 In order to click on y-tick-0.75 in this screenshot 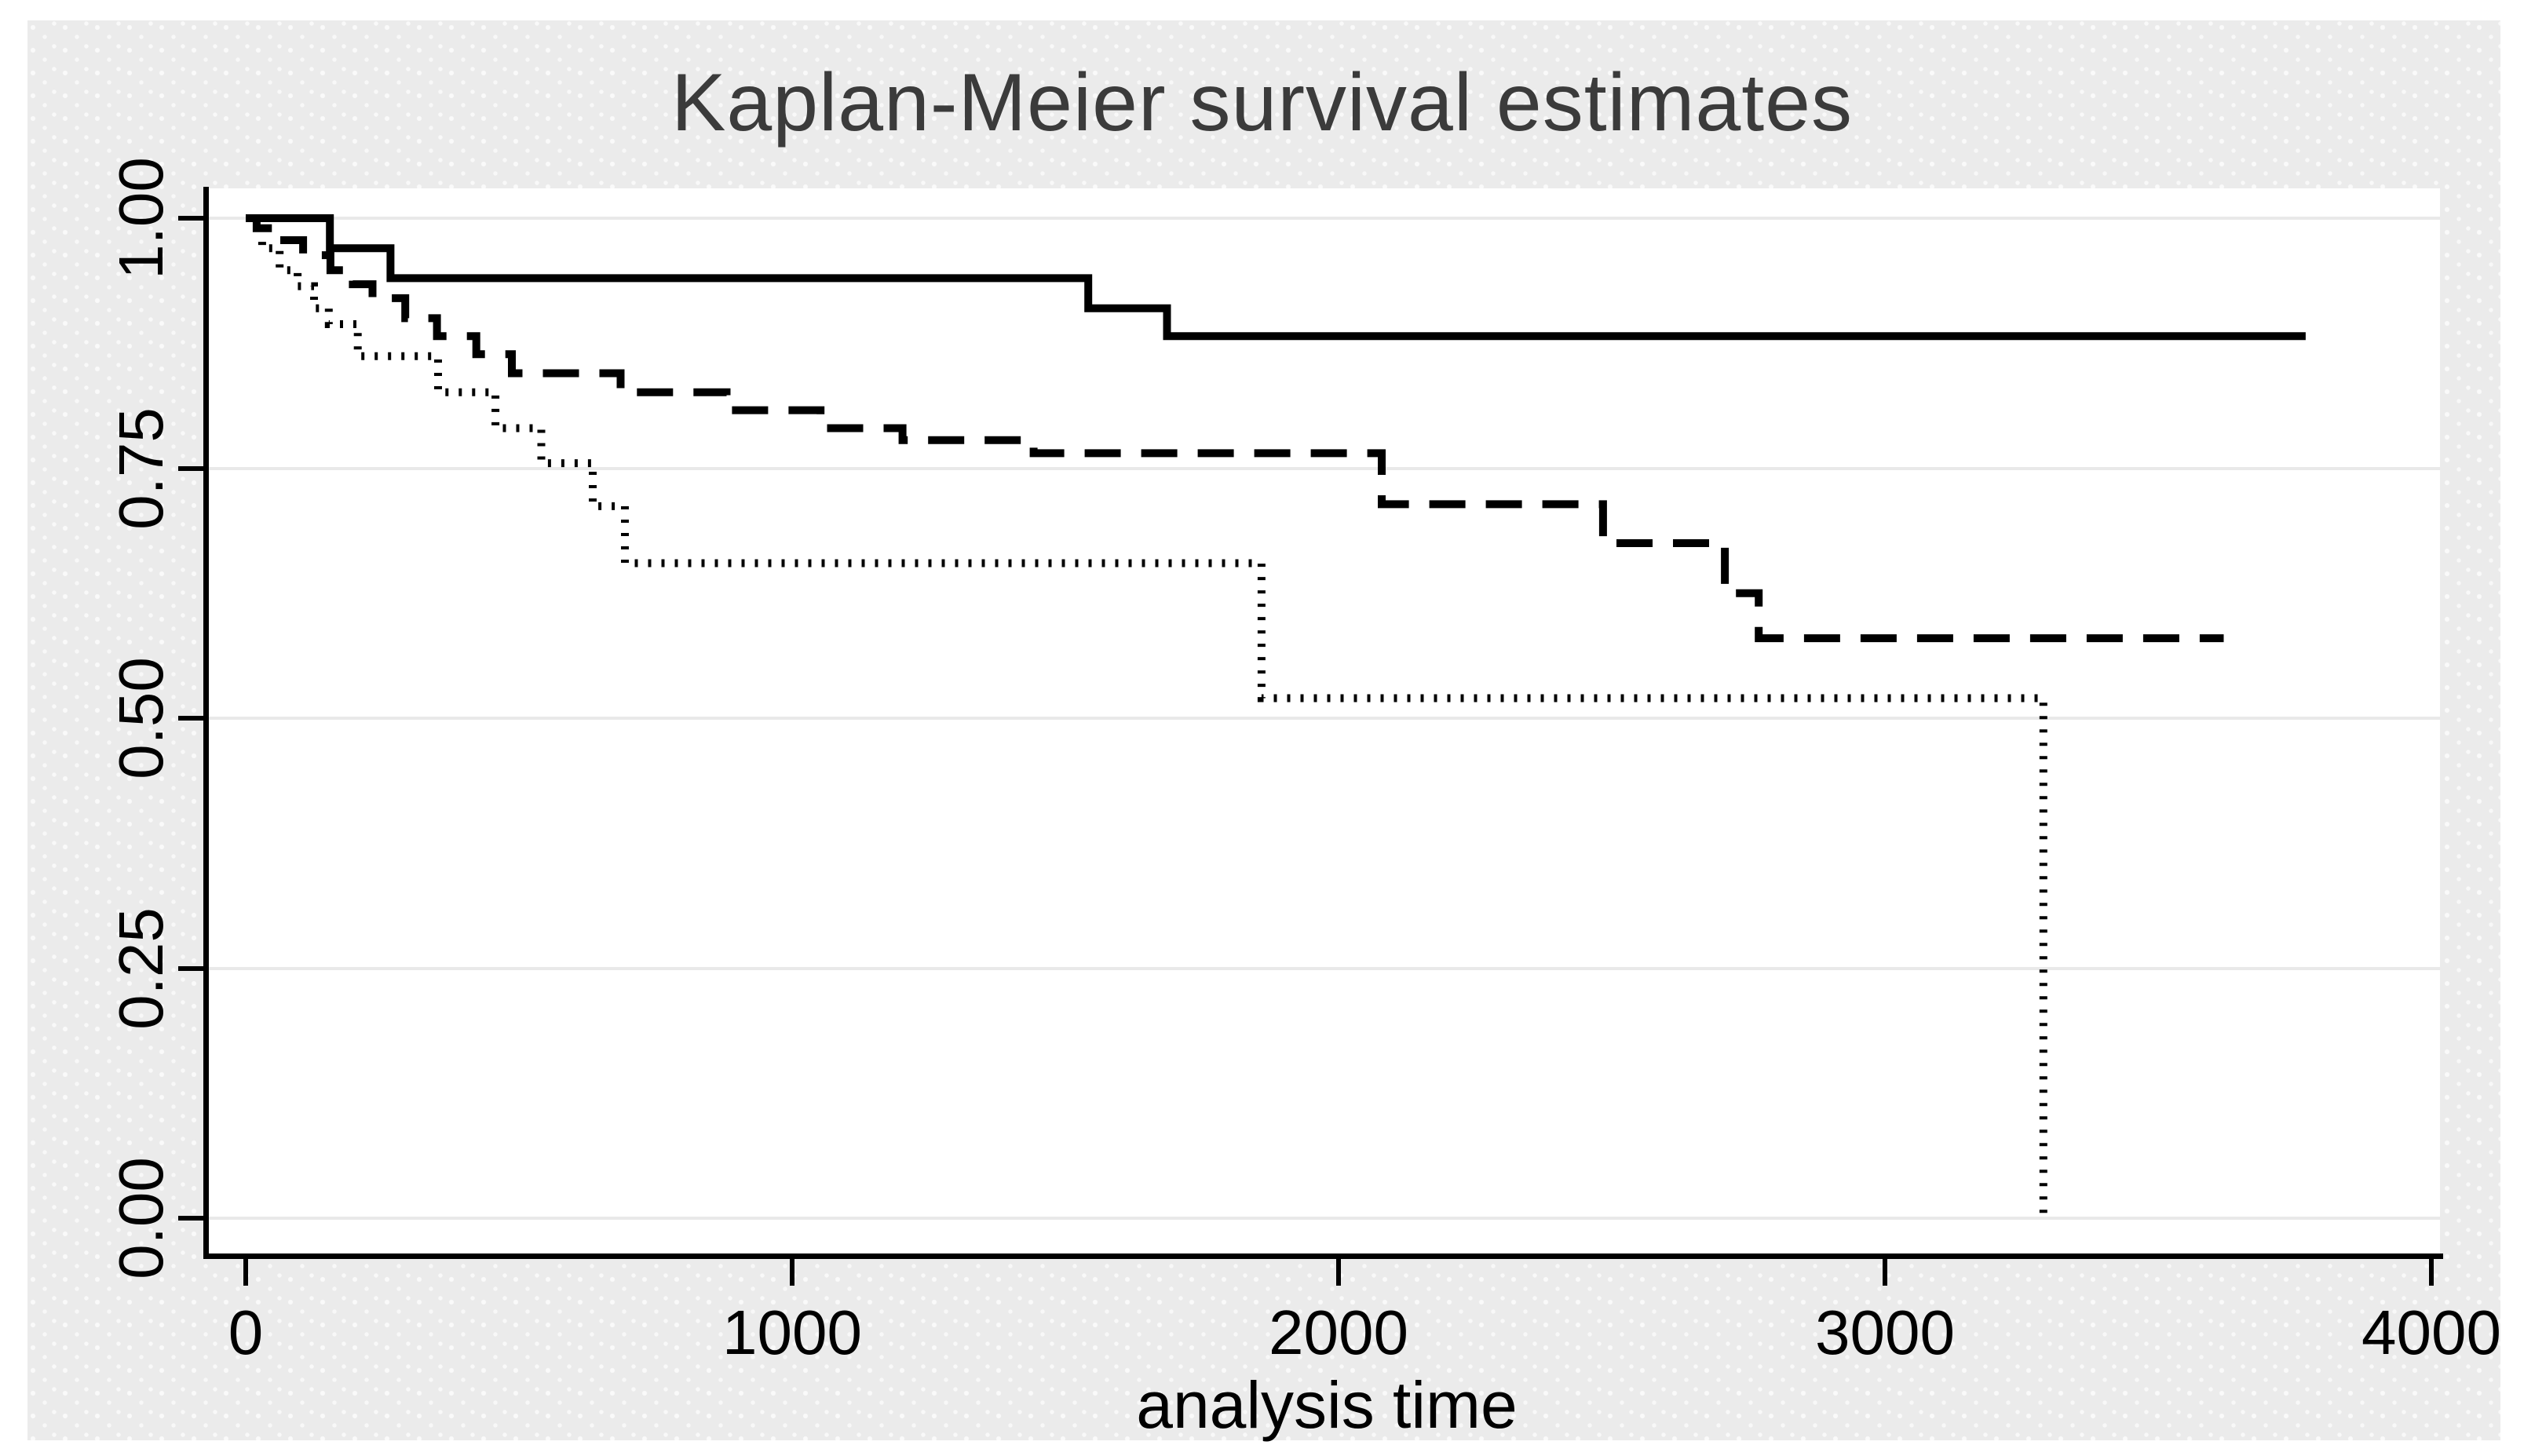, I will do `click(190, 468)`.